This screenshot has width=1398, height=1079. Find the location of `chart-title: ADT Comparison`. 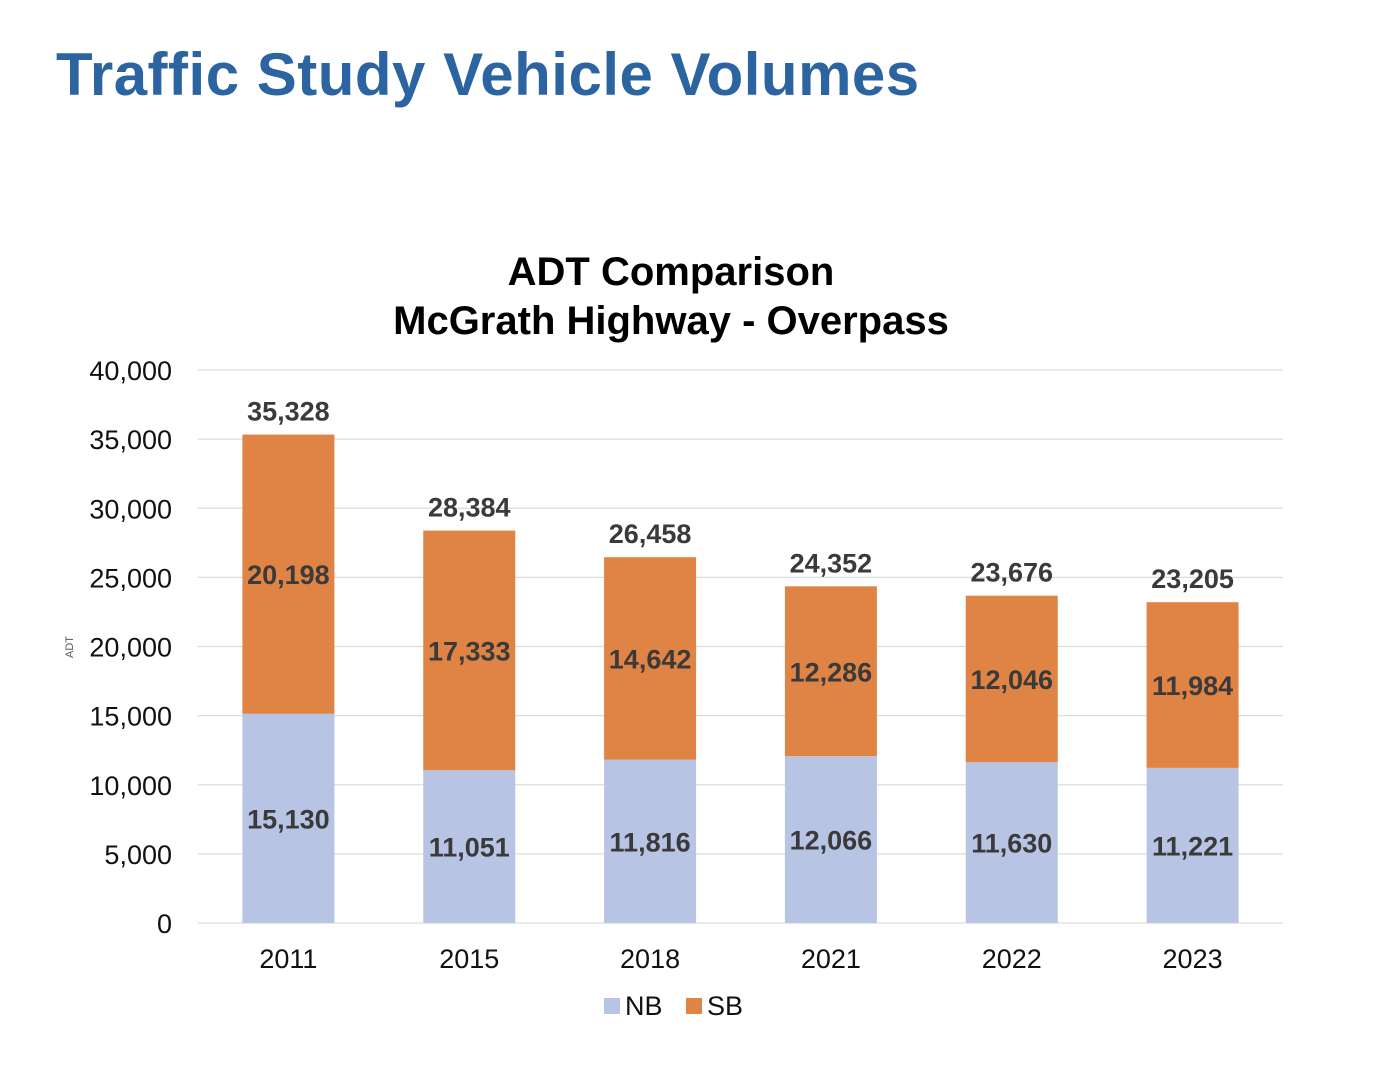

chart-title: ADT Comparison is located at coordinates (671, 272).